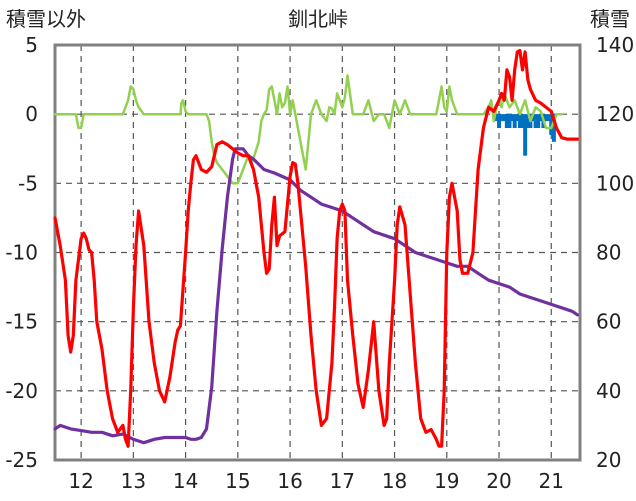 The width and height of the screenshot is (636, 501). Describe the element at coordinates (608, 322) in the screenshot. I see `right-tick-label: 60` at that location.